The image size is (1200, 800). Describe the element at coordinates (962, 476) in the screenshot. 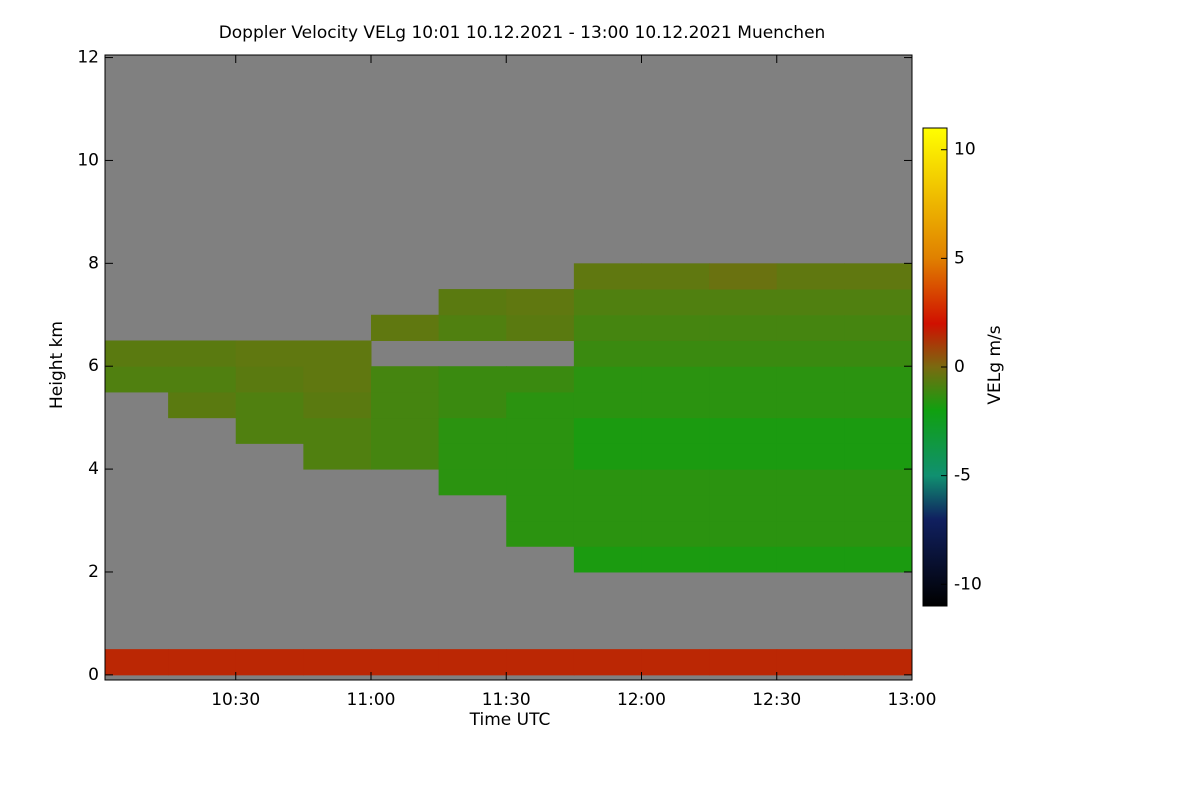

I see `colorbar-tick-label: -5` at that location.